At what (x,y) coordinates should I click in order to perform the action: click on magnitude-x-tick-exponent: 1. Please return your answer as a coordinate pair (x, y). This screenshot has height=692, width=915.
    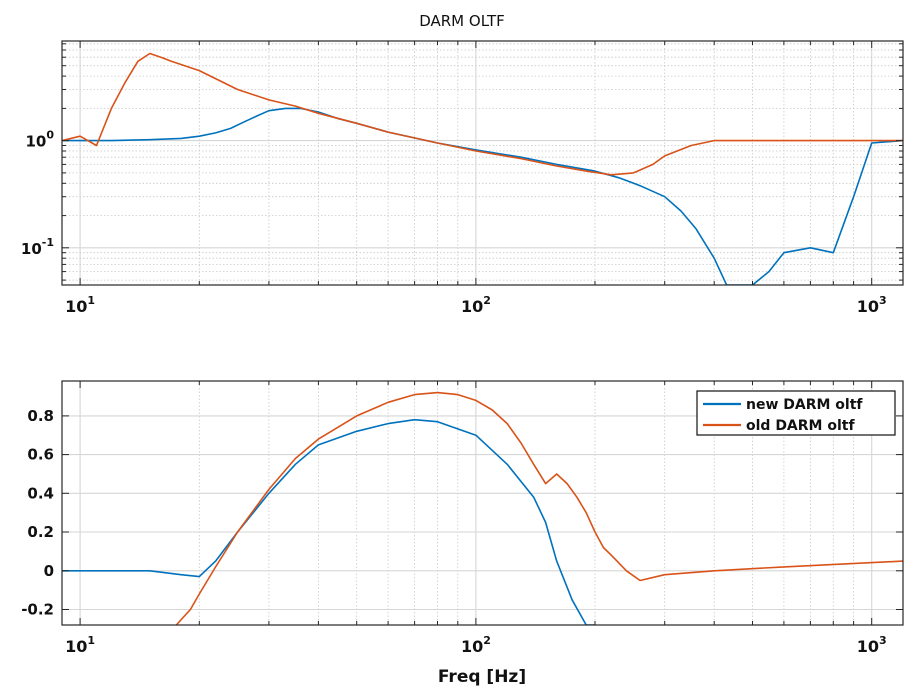
    Looking at the image, I should click on (91, 300).